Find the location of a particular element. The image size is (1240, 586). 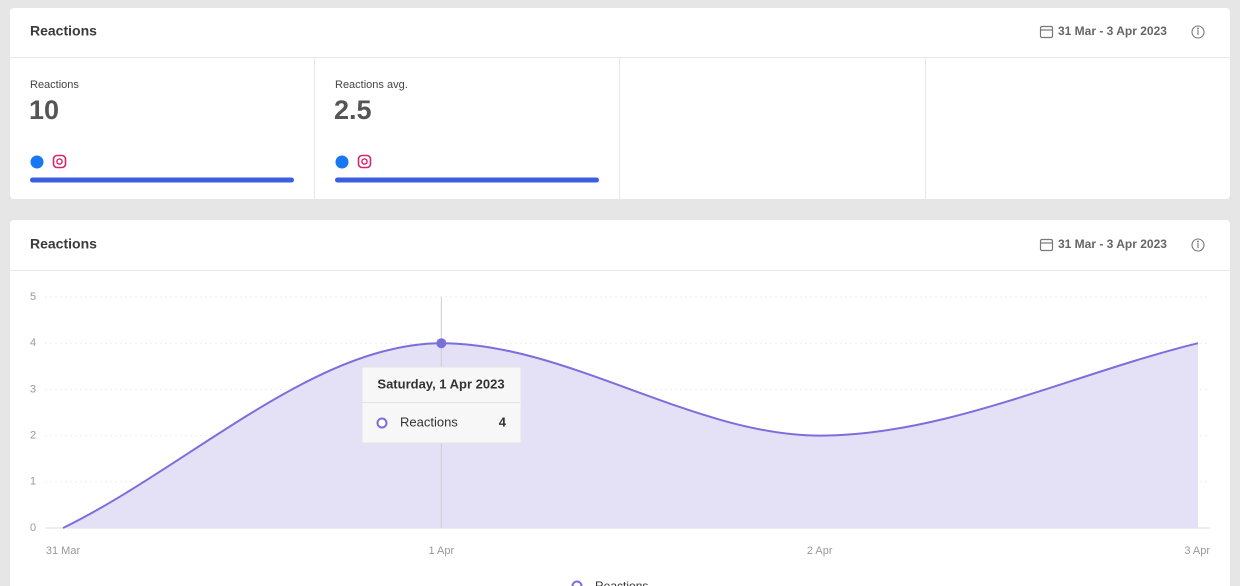

x-tick-label: 3 Apr is located at coordinates (1197, 551).